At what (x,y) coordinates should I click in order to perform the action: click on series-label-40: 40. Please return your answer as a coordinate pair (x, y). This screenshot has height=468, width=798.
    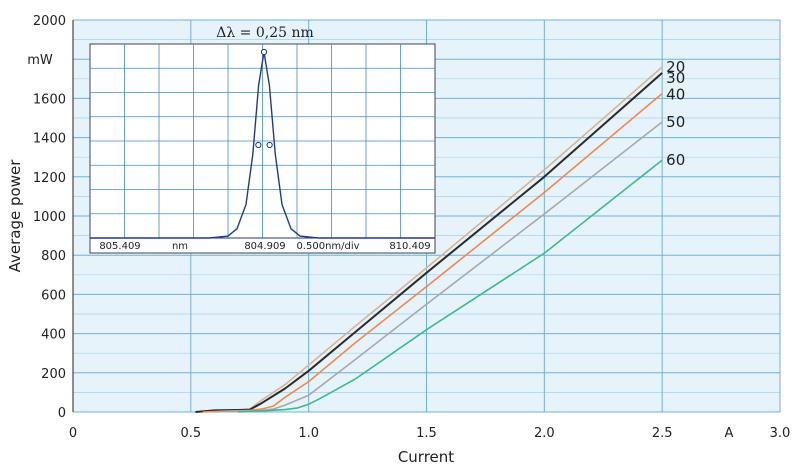
    Looking at the image, I should click on (675, 94).